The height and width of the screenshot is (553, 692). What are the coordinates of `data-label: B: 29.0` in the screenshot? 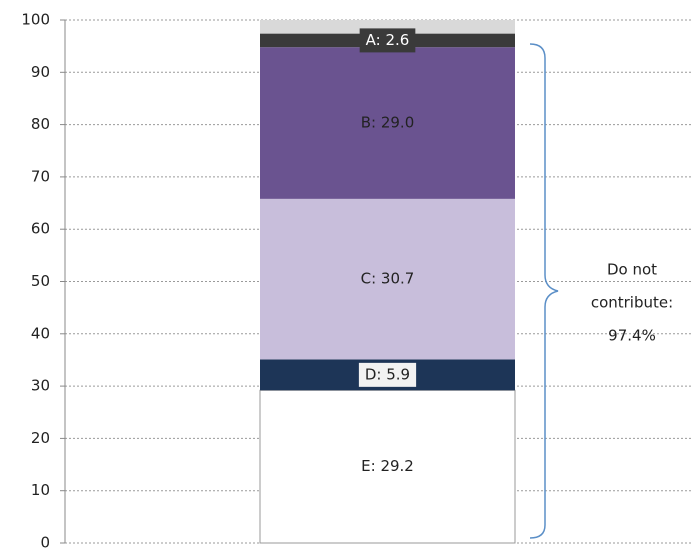 It's located at (388, 123).